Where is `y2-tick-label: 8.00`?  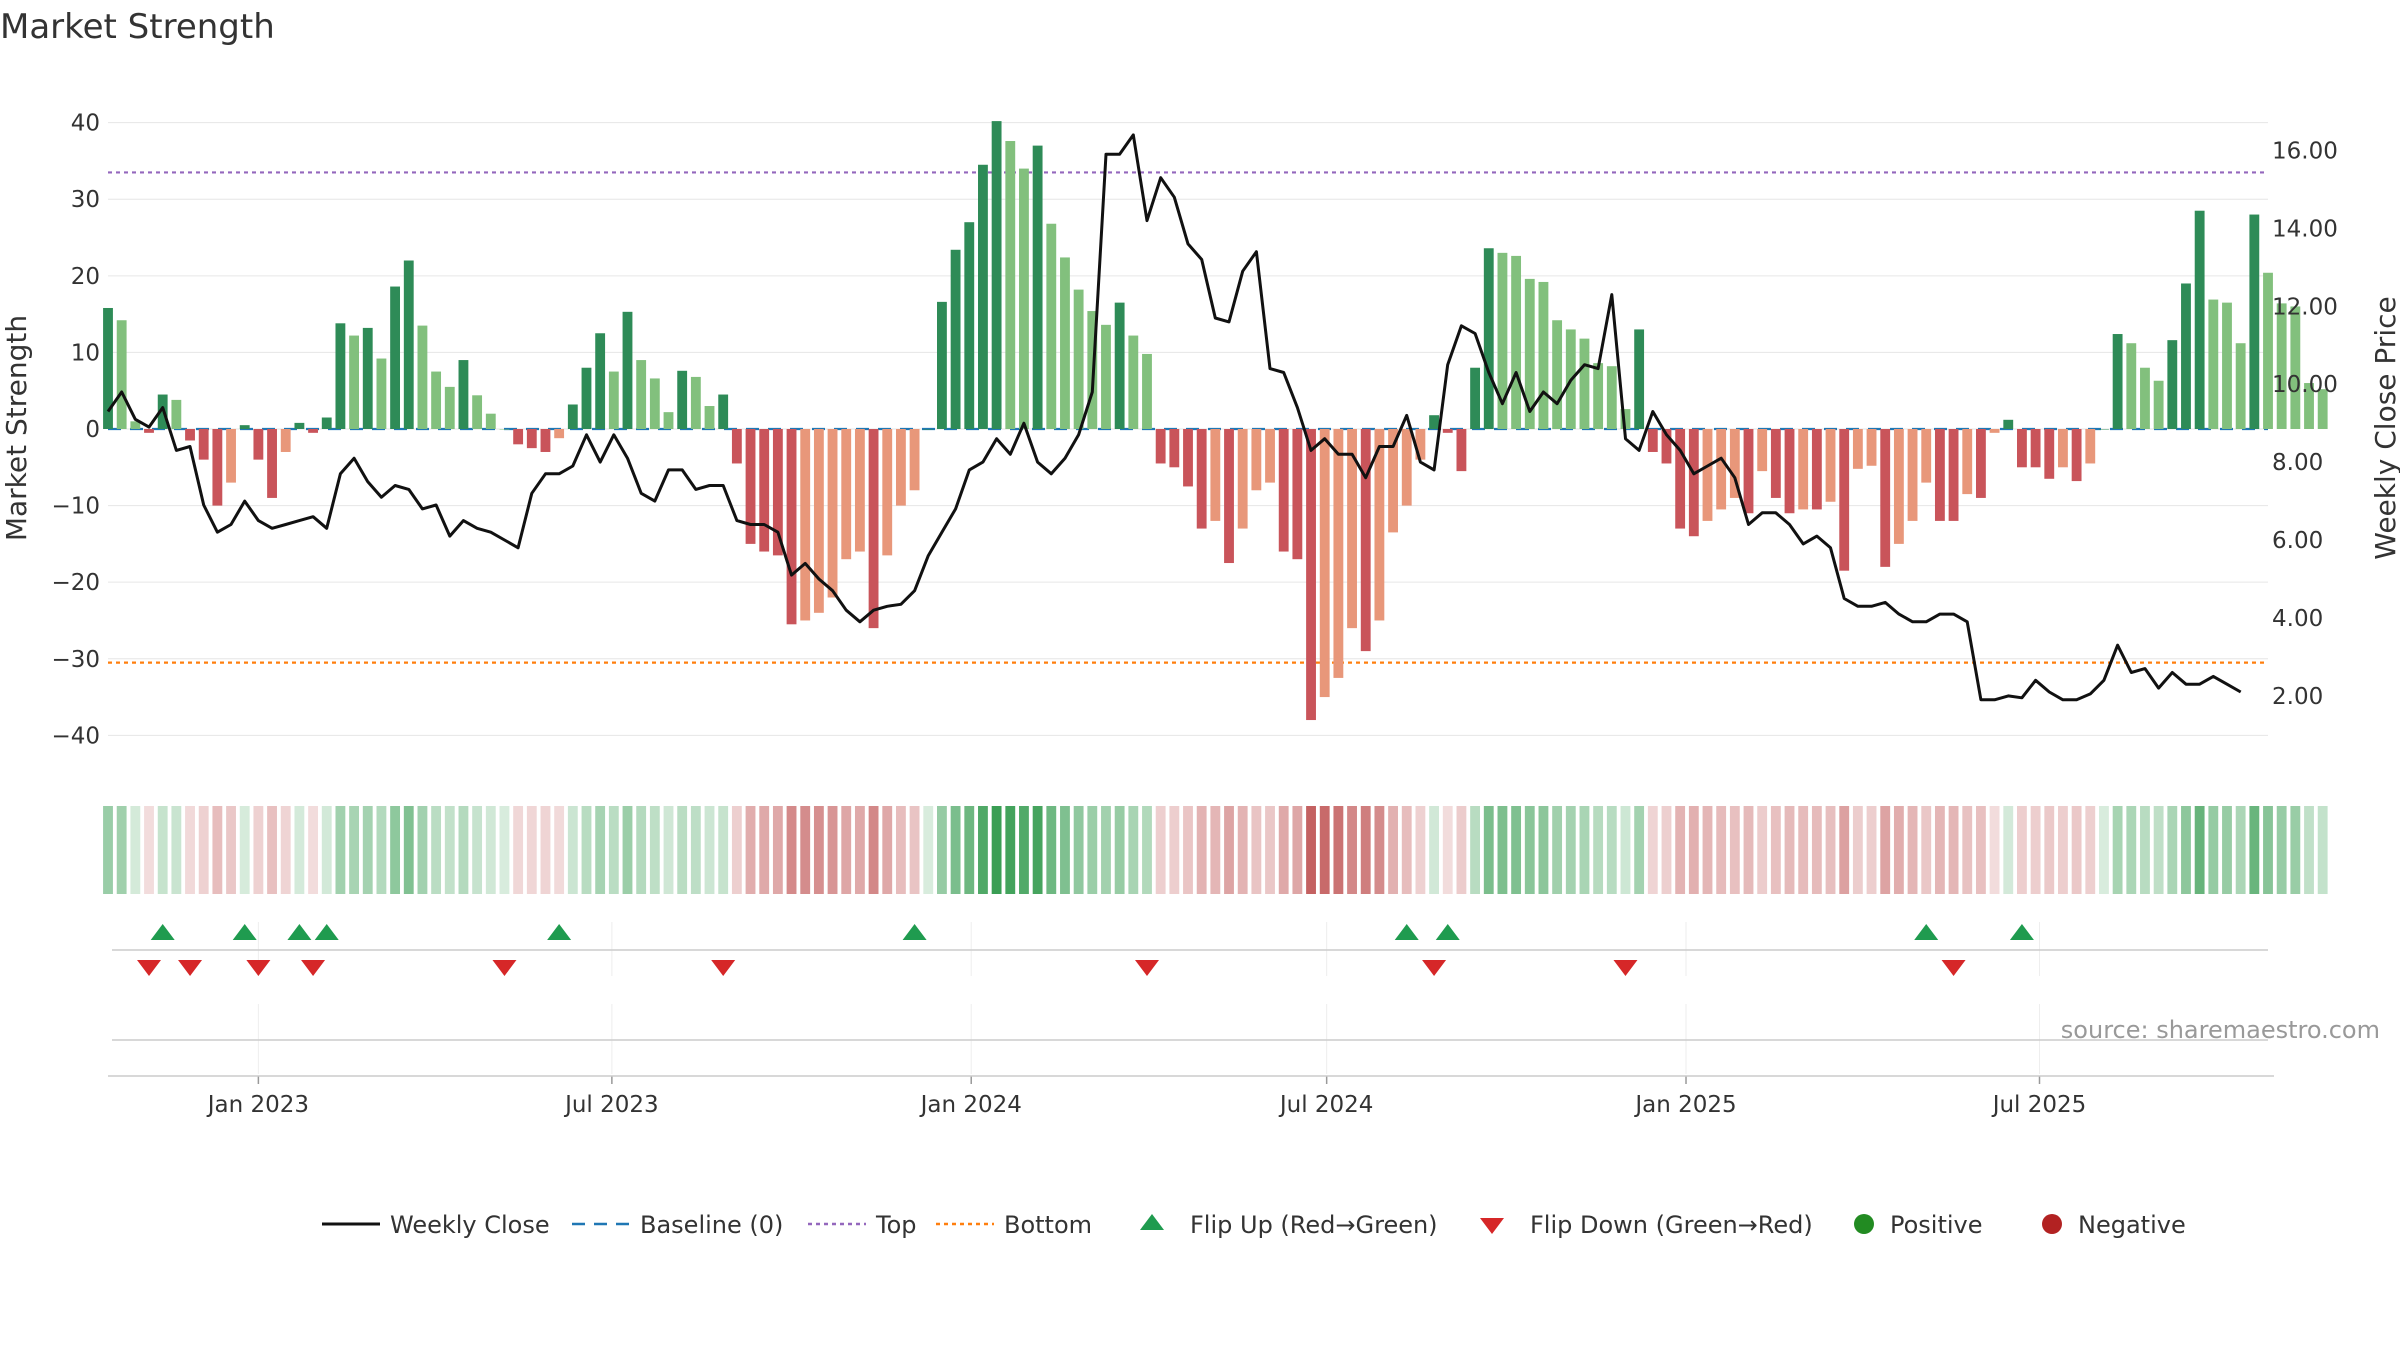 y2-tick-label: 8.00 is located at coordinates (2297, 463).